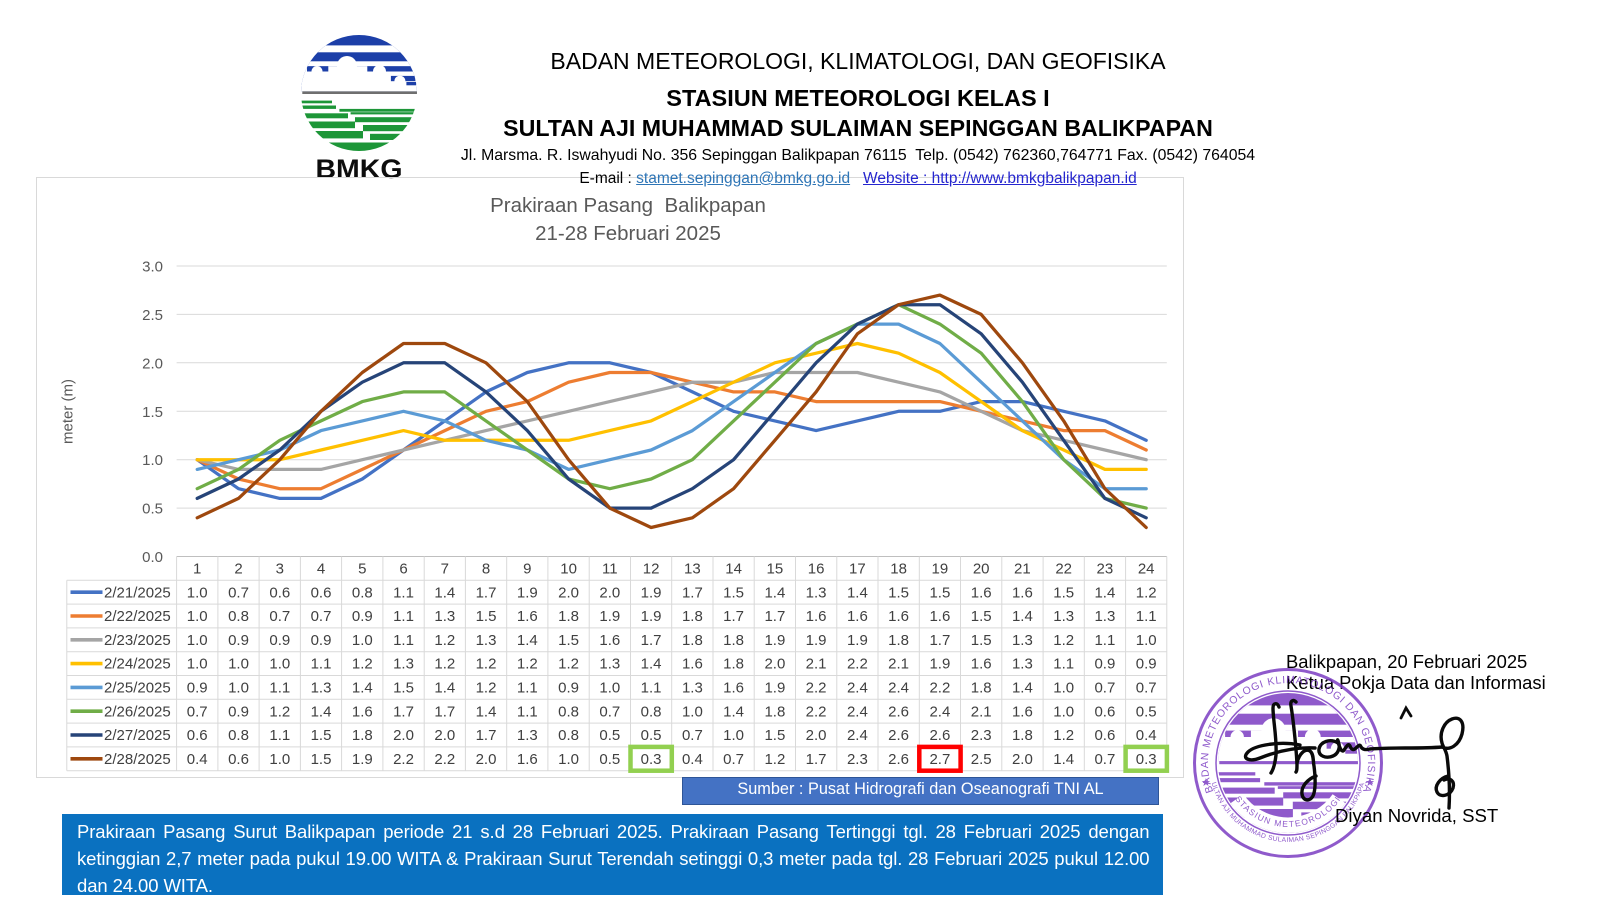 Image resolution: width=1600 pixels, height=910 pixels. Describe the element at coordinates (692, 759) in the screenshot. I see `svg-text: 0.4` at that location.